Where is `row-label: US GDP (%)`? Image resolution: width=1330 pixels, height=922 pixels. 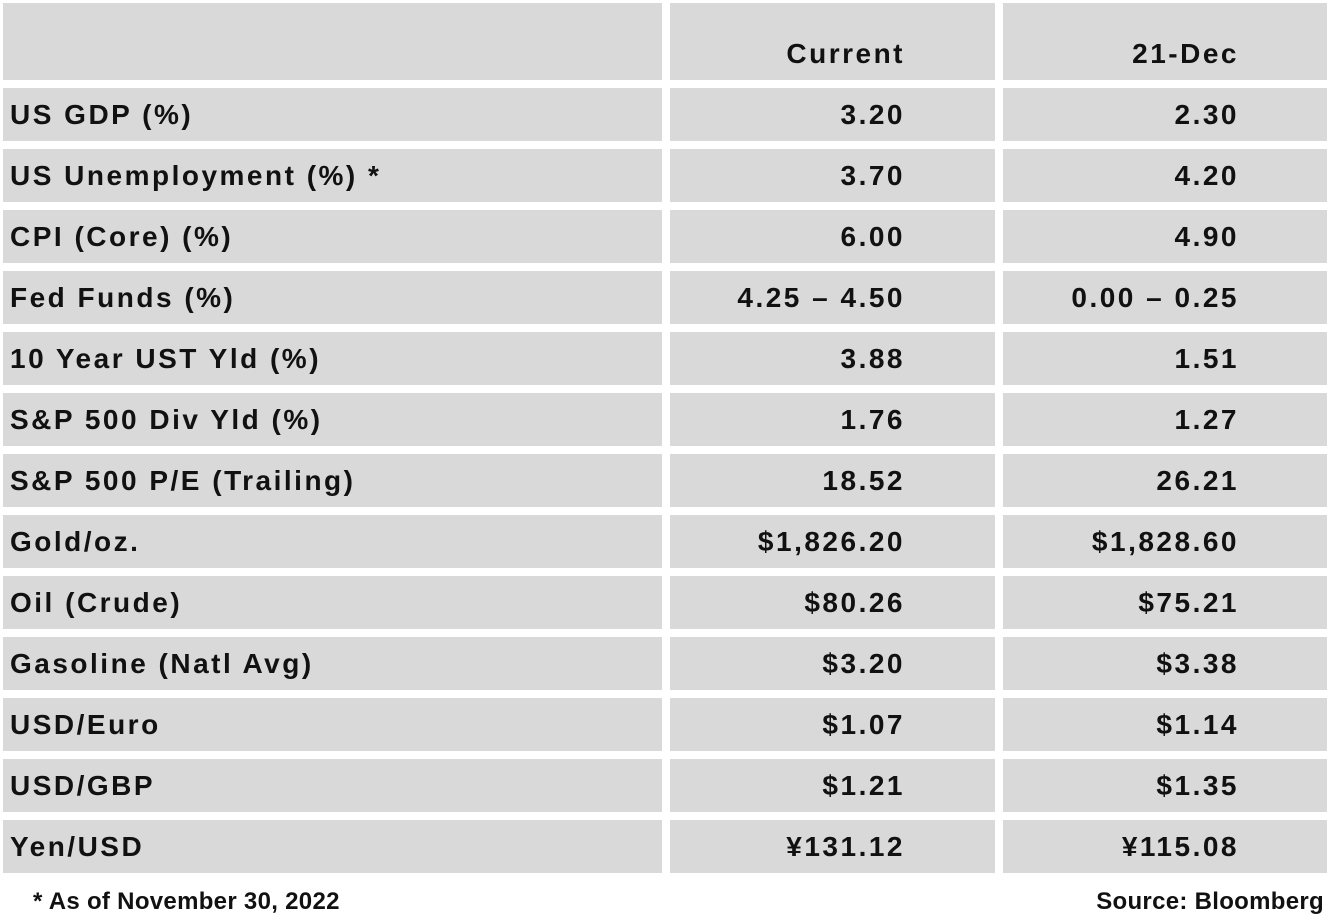
row-label: US GDP (%) is located at coordinates (332, 114).